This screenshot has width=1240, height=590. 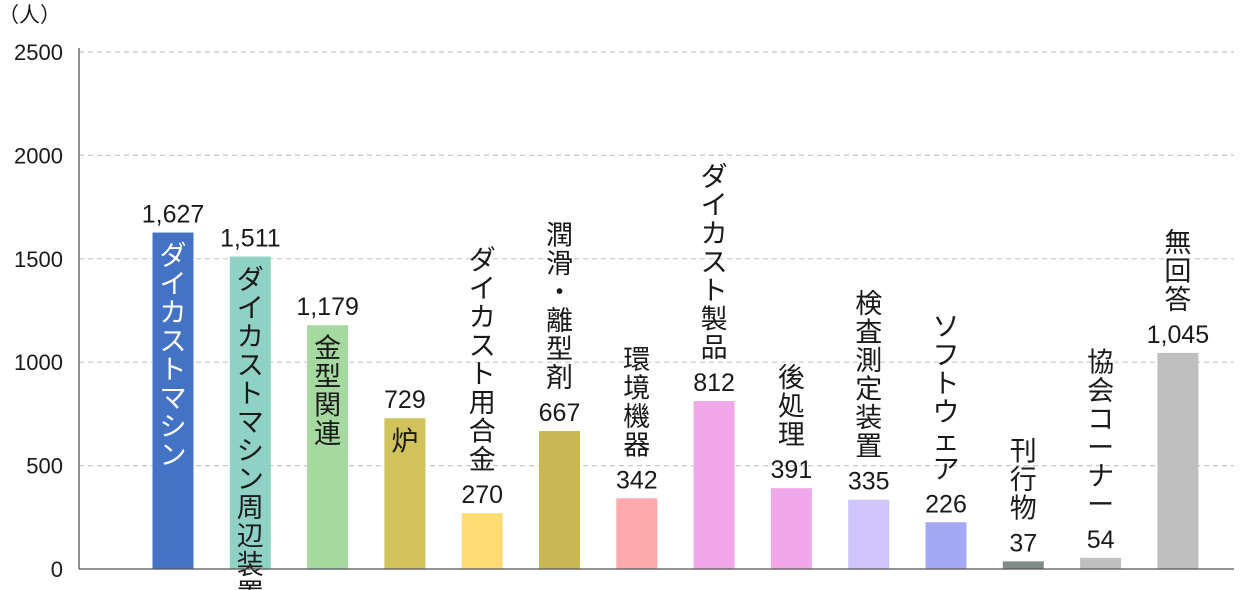 What do you see at coordinates (1100, 434) in the screenshot?
I see `category-label: 協会コーナー` at bounding box center [1100, 434].